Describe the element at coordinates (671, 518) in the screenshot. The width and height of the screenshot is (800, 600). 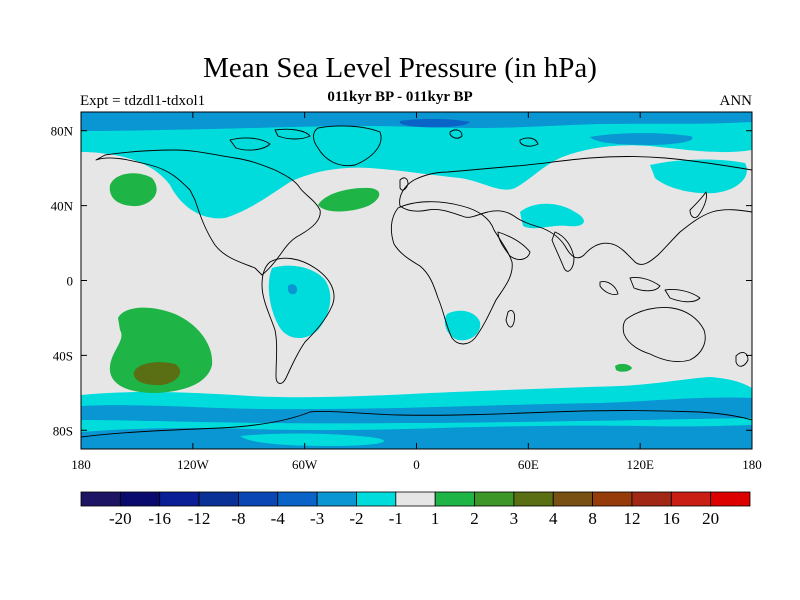
I see `colorbar-label: 16` at that location.